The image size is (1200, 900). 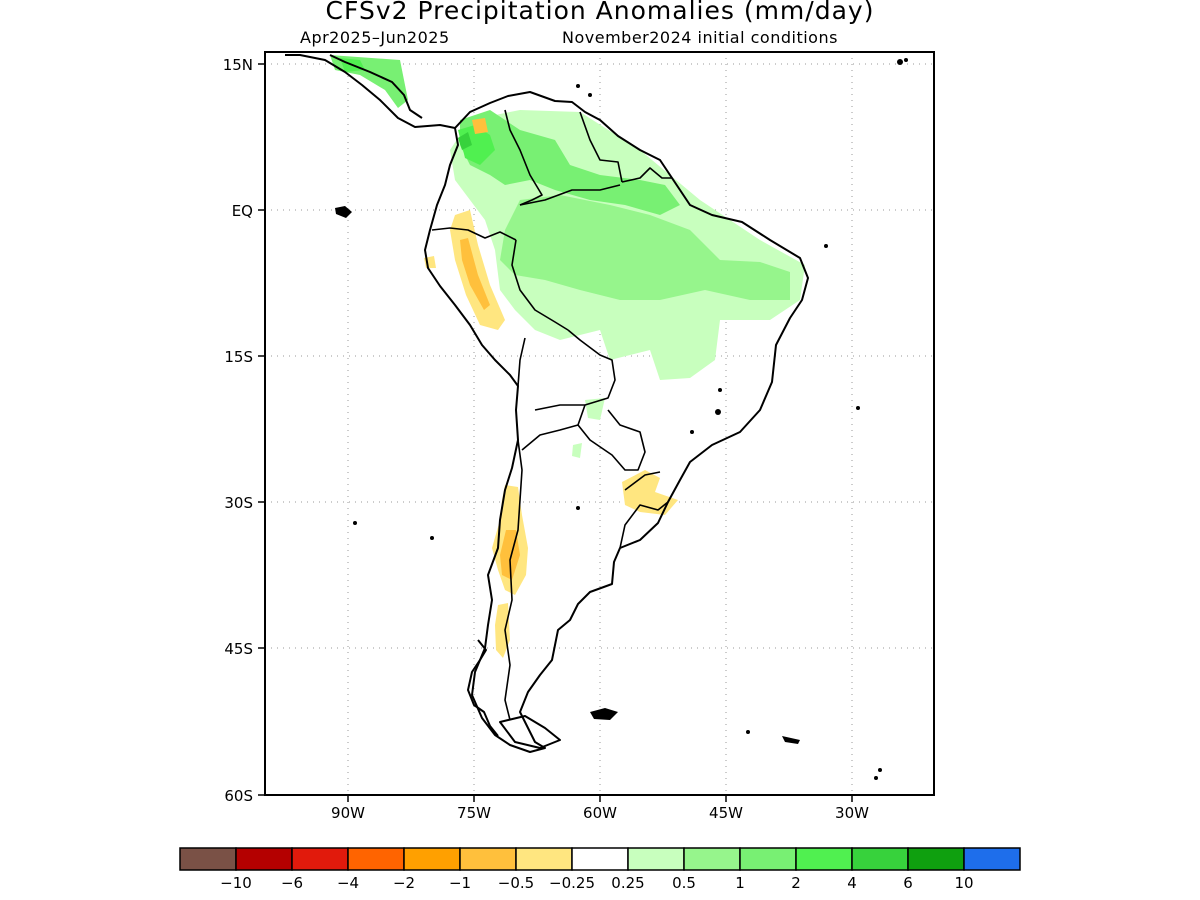 I want to click on colorbar-label: 0.25, so click(x=627, y=883).